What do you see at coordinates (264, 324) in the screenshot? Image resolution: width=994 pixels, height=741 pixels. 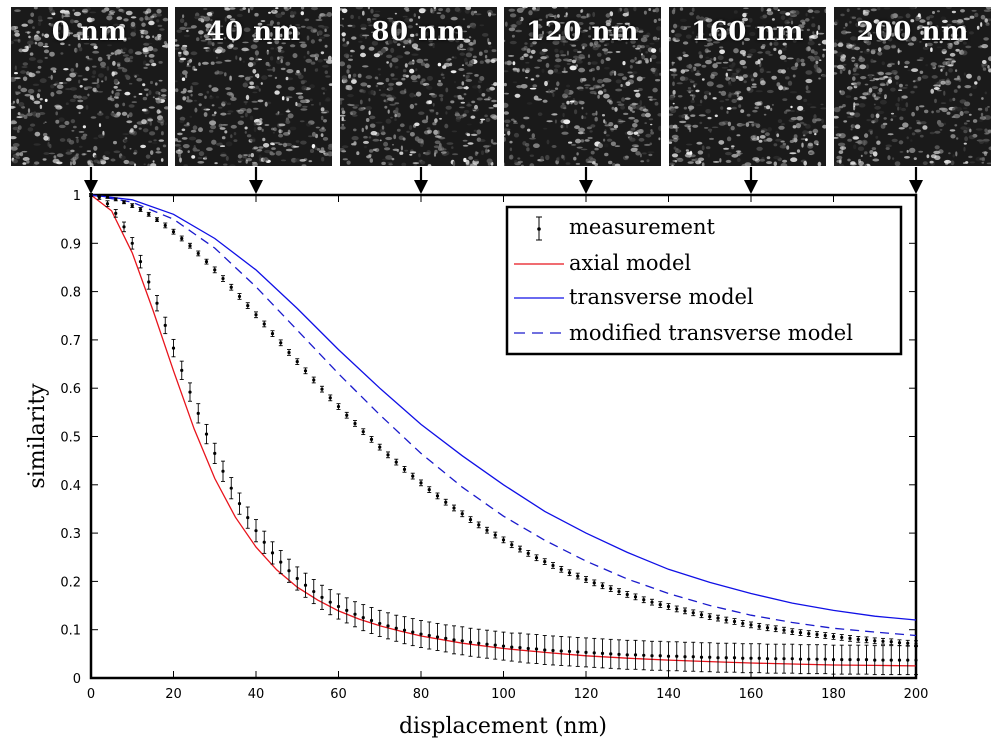 I see `data-point` at bounding box center [264, 324].